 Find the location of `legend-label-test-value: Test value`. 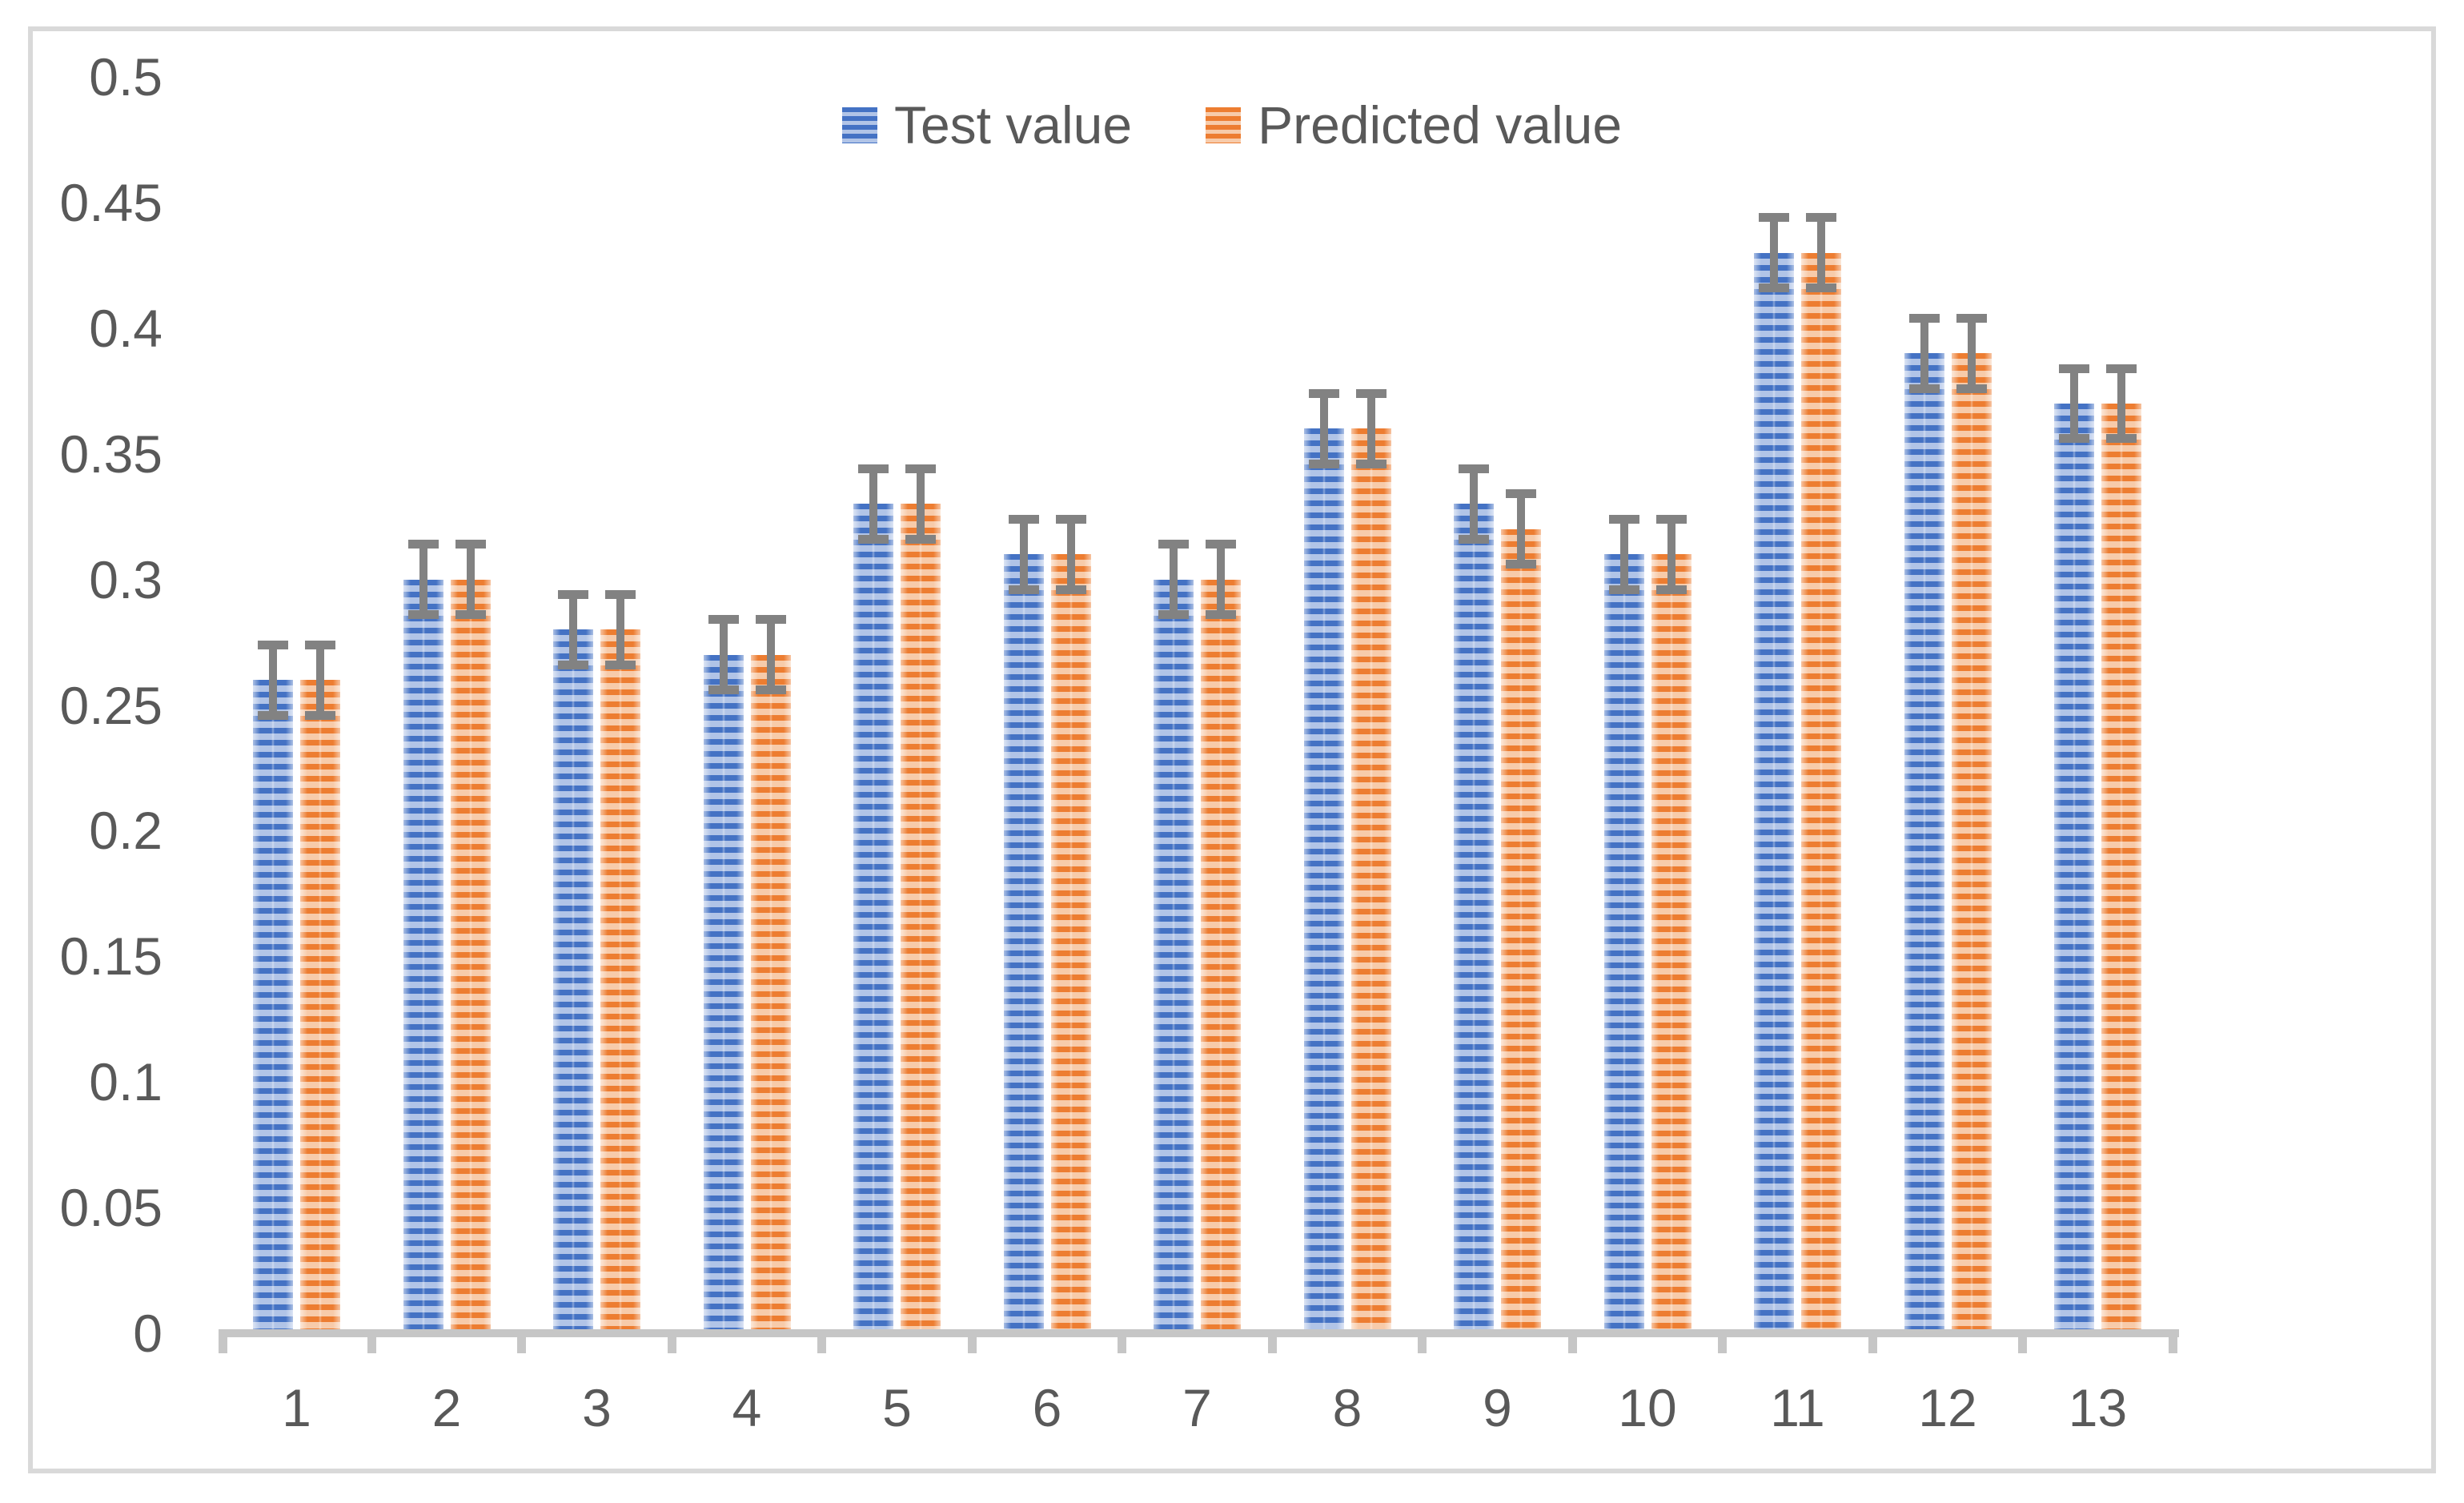

legend-label-test-value: Test value is located at coordinates (1013, 125).